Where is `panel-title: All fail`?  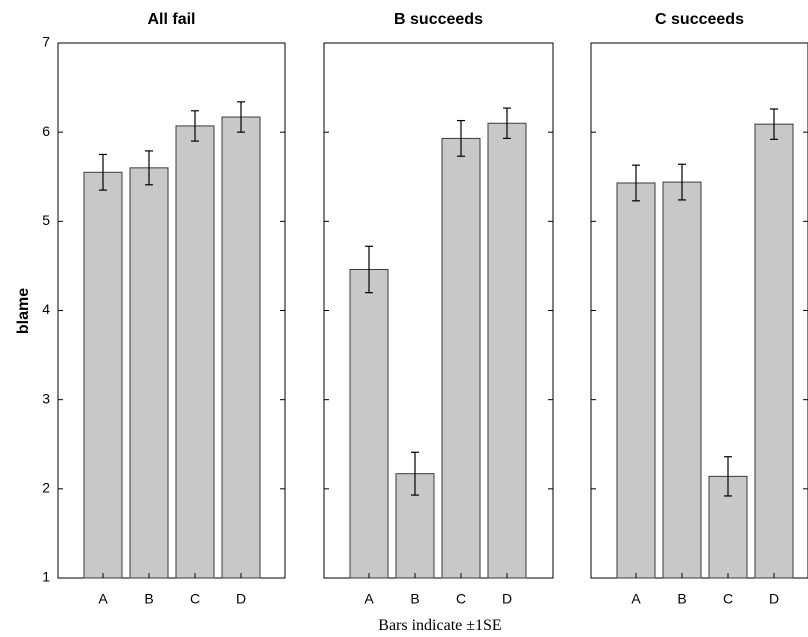
panel-title: All fail is located at coordinates (171, 19).